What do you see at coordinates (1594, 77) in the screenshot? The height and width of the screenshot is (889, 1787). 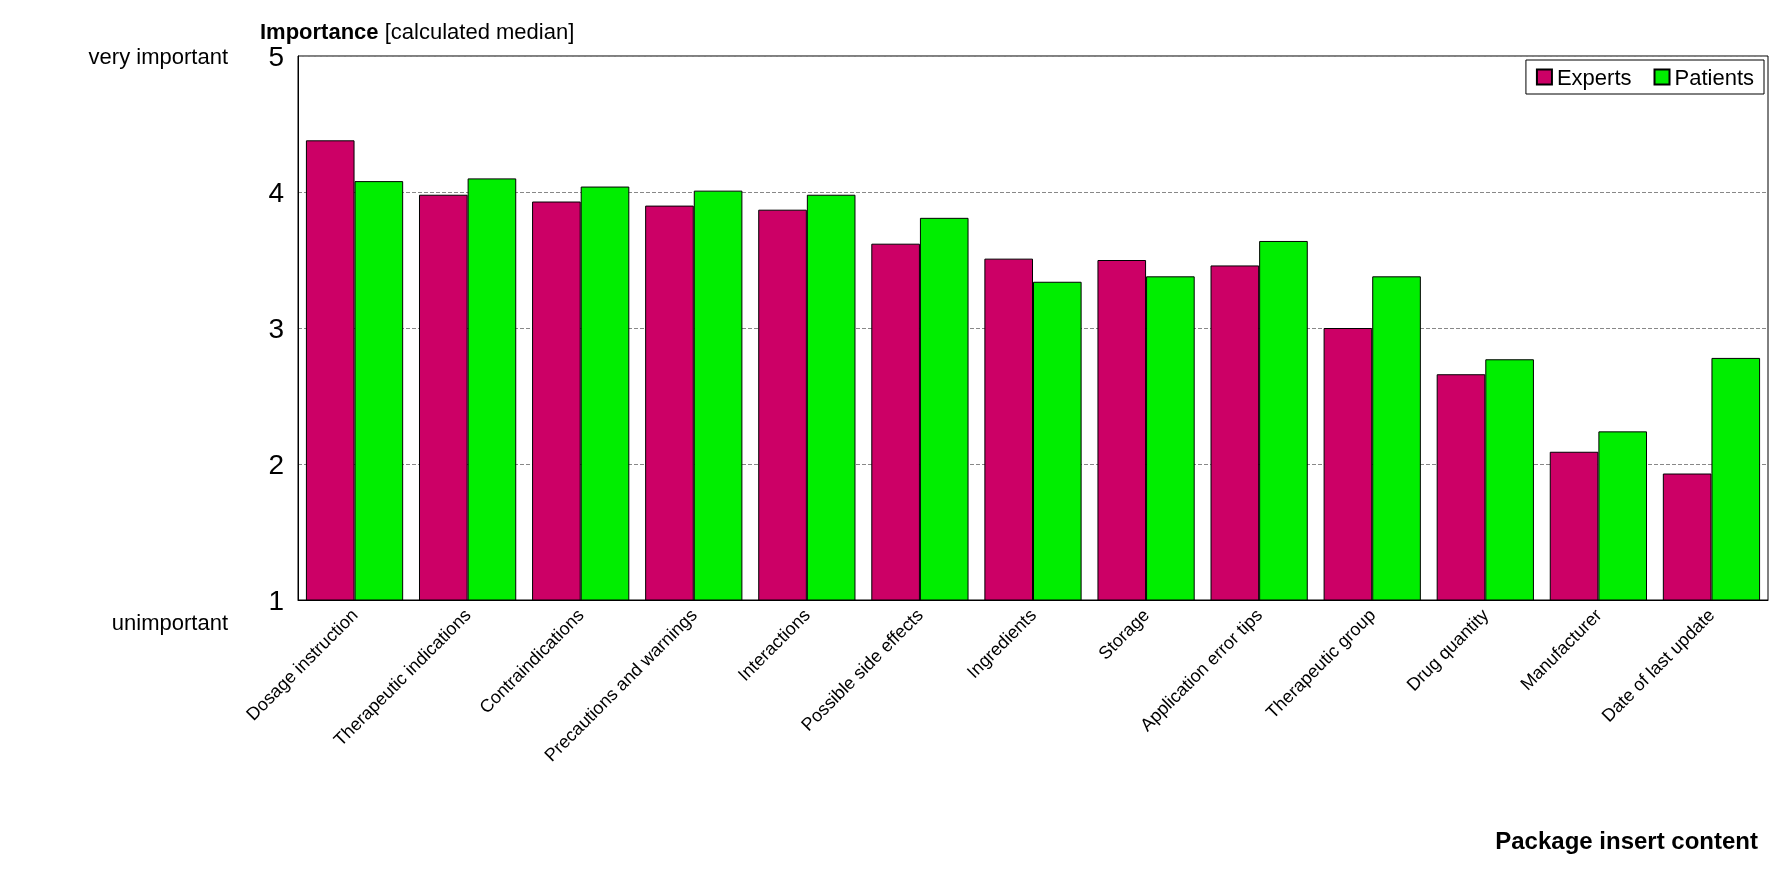 I see `legend-label: Experts` at bounding box center [1594, 77].